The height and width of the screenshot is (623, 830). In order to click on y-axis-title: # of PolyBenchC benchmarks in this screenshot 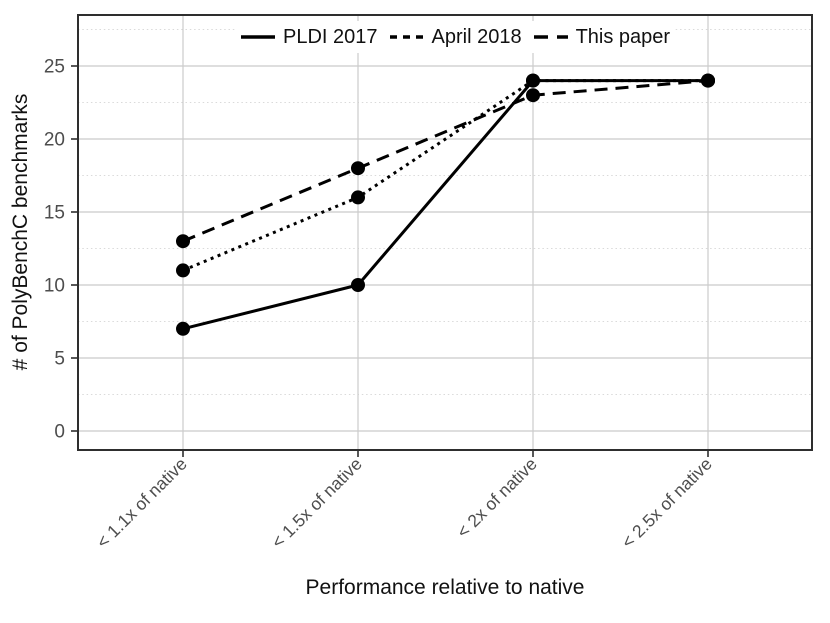, I will do `click(20, 232)`.